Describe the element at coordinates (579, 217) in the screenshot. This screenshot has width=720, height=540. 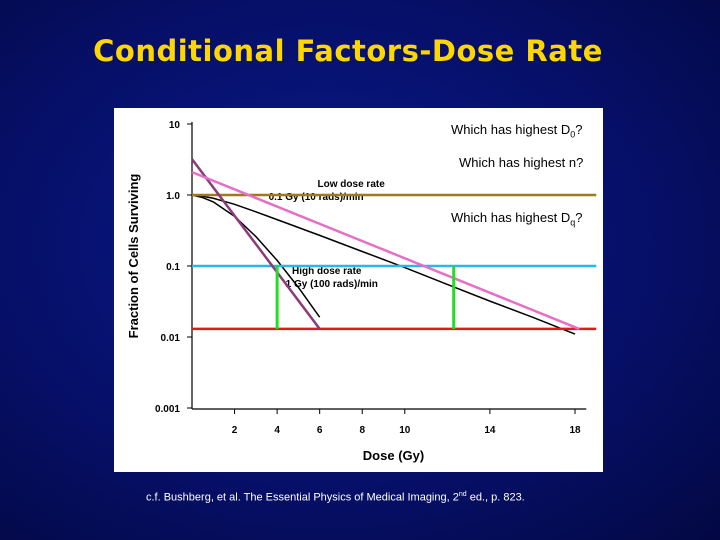
I see `question-dq-end: ?` at that location.